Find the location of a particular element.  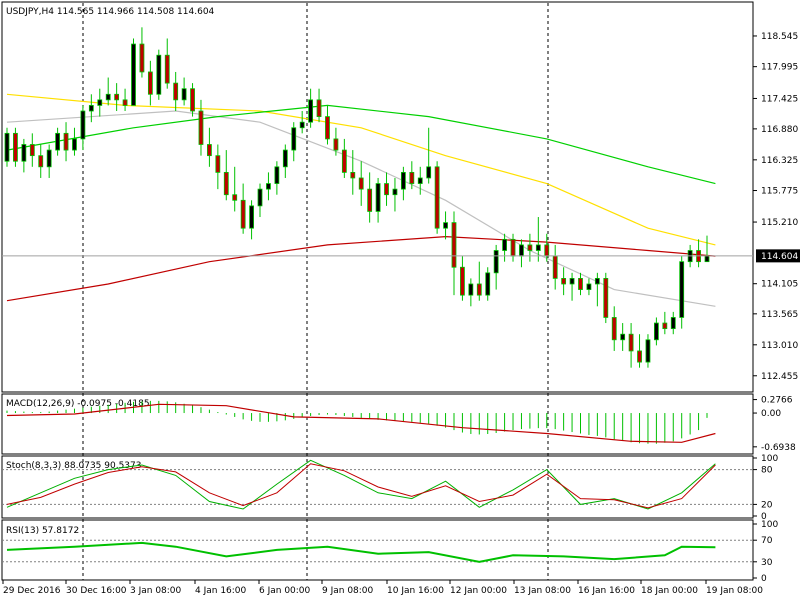

macd-label: MACD(12,26,9) -0.0975 -0.4185 is located at coordinates (78, 404).